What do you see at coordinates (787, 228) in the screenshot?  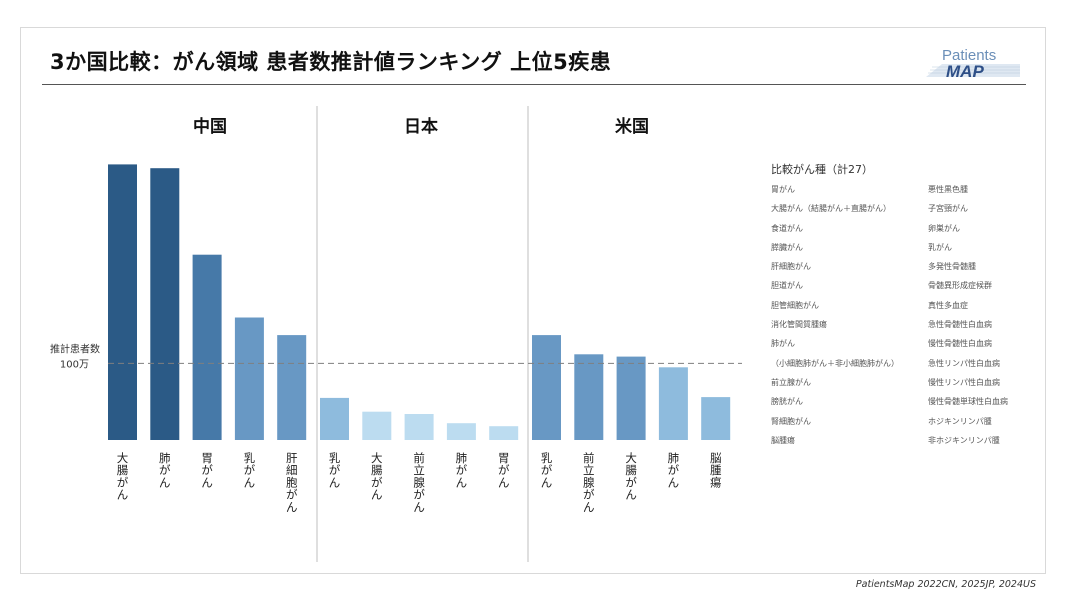 I see `legend-item: 食道がん` at bounding box center [787, 228].